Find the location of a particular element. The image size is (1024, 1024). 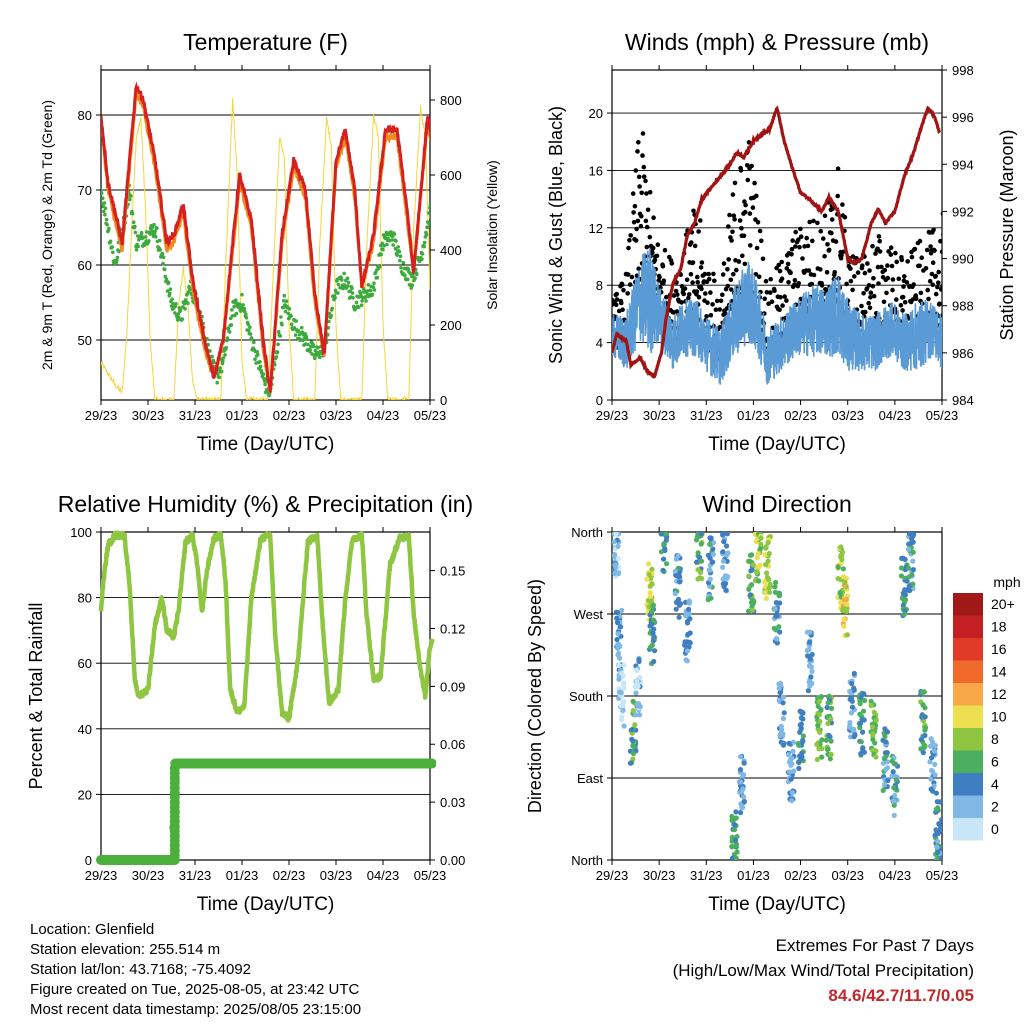

x-tick-label: 30/23 is located at coordinates (659, 415).